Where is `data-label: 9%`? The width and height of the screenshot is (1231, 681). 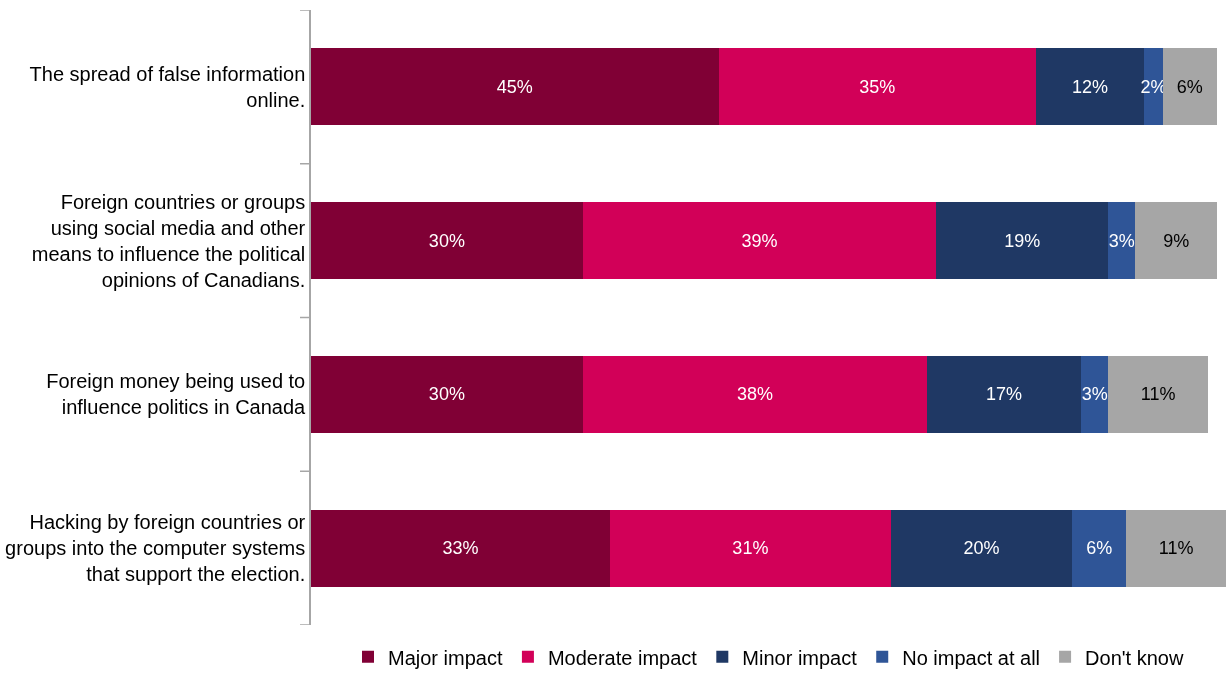
data-label: 9% is located at coordinates (1176, 240).